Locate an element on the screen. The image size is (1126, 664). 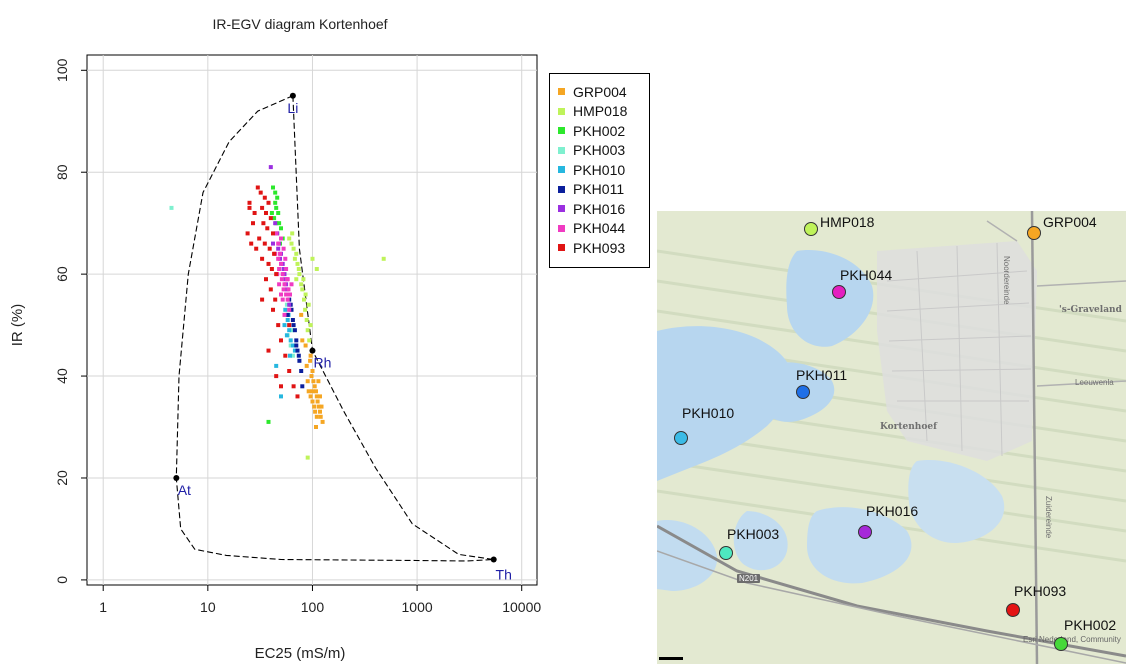
site-label: PKH002 is located at coordinates (1090, 625).